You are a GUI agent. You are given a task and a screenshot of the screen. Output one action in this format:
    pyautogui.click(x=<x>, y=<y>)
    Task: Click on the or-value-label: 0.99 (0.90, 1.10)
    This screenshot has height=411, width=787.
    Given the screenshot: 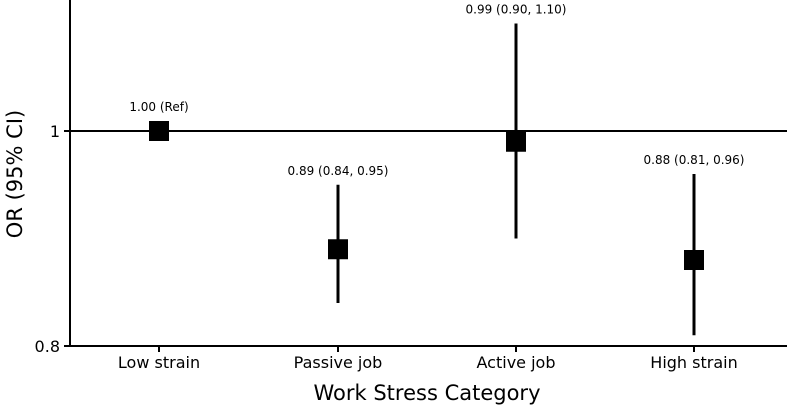 What is the action you would take?
    pyautogui.click(x=516, y=10)
    